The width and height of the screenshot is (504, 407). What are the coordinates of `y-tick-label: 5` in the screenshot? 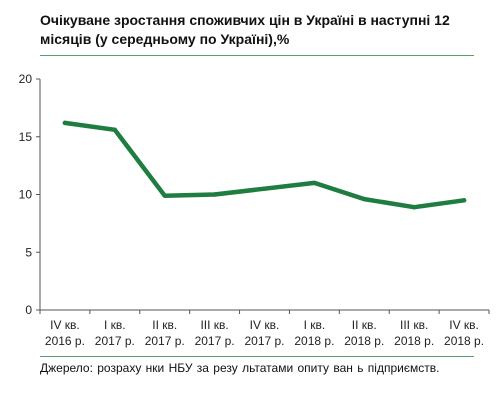 It's located at (28, 252).